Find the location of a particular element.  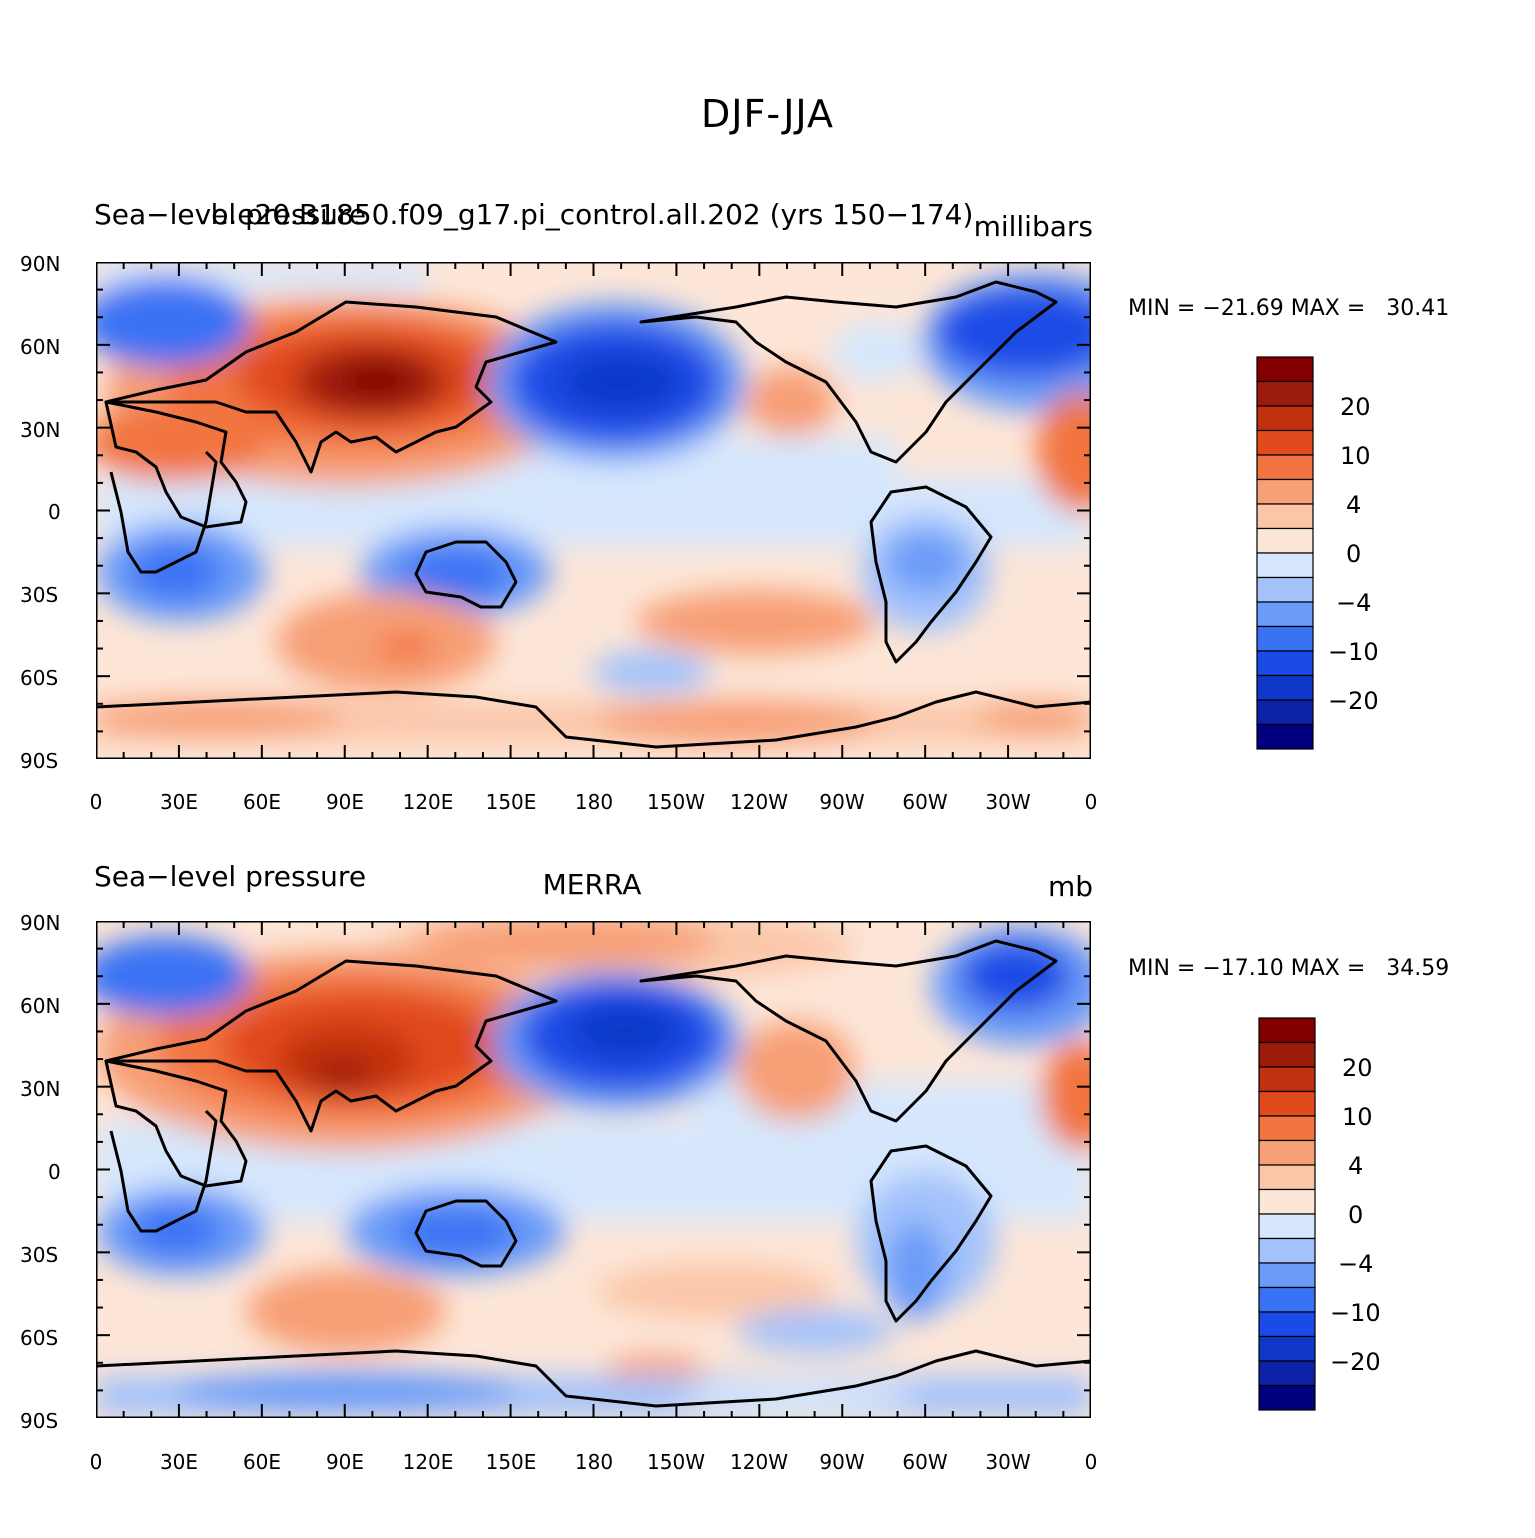

p1-lat-tick-30s: 30S is located at coordinates (39, 595).